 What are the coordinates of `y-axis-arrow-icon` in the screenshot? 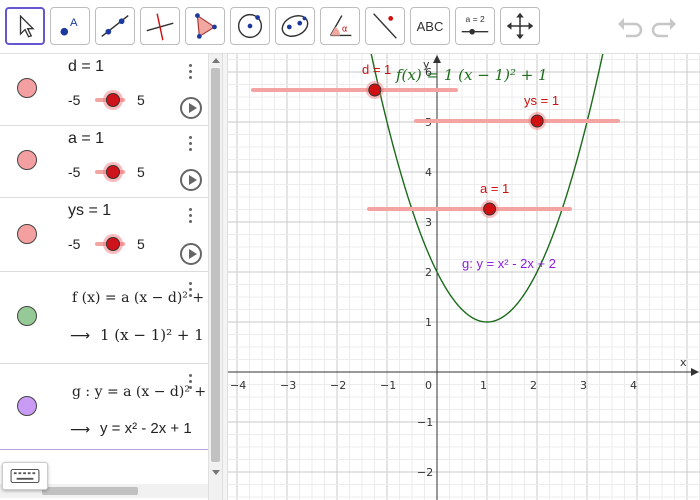 It's located at (437, 59).